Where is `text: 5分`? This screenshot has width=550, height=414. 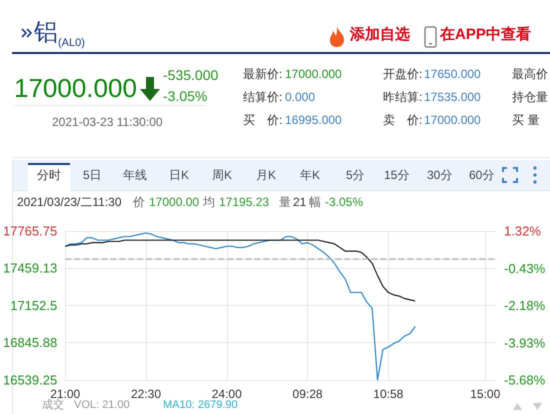
text: 5分 is located at coordinates (355, 175).